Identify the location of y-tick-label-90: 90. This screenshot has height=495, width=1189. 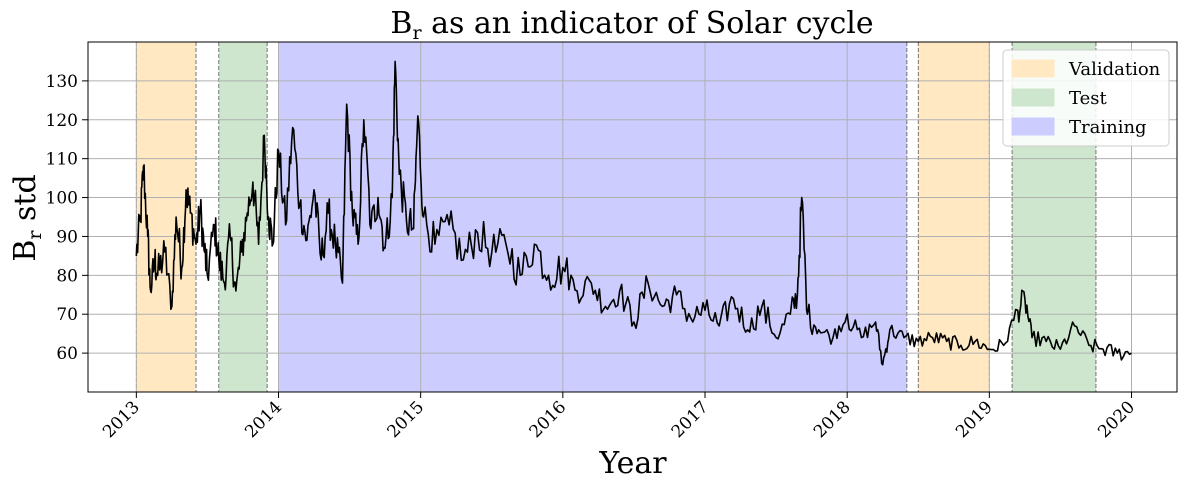
(67, 237).